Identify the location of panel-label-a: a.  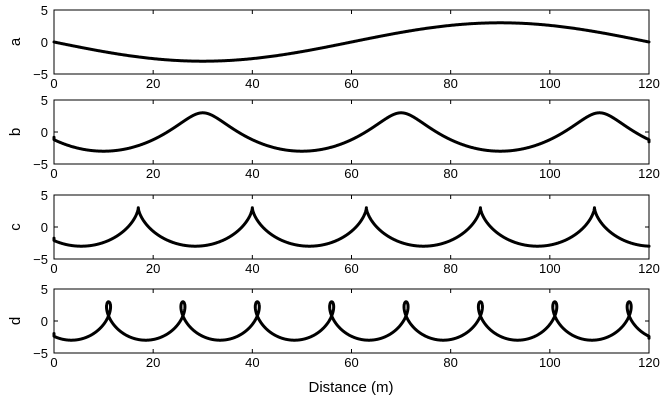
(15, 41).